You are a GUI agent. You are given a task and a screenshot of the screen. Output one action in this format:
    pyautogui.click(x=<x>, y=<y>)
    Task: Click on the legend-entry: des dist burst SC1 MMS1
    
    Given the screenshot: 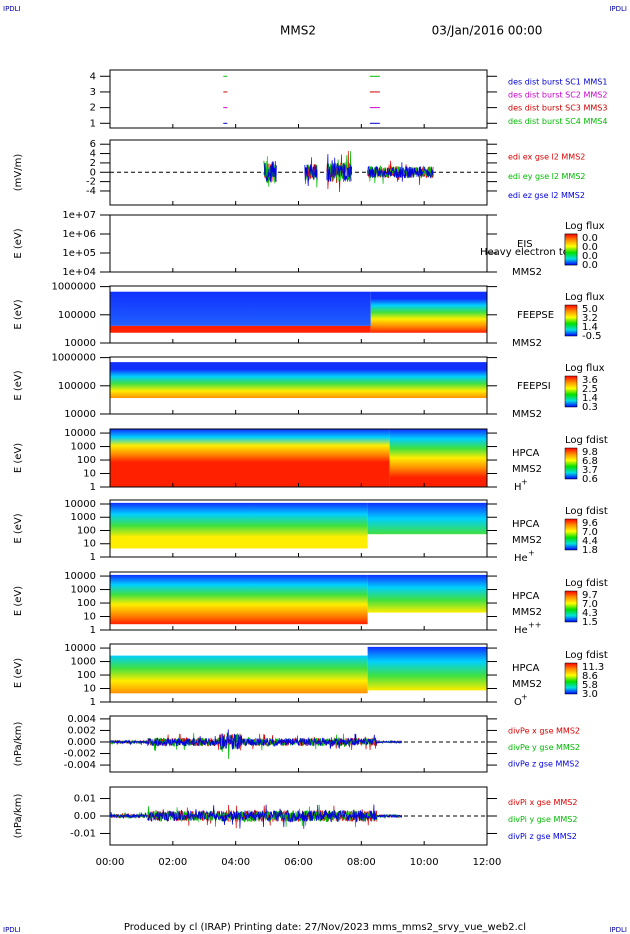 What is the action you would take?
    pyautogui.click(x=557, y=81)
    